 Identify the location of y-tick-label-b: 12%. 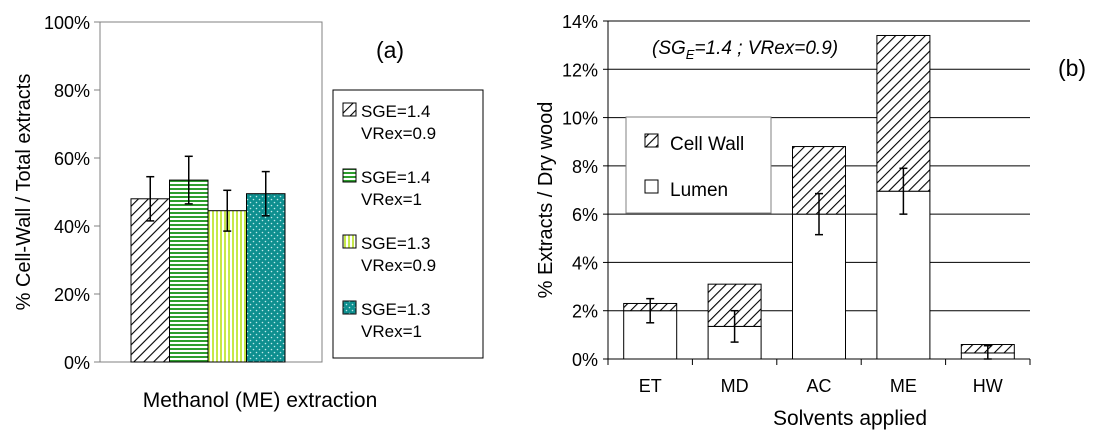
(580, 70).